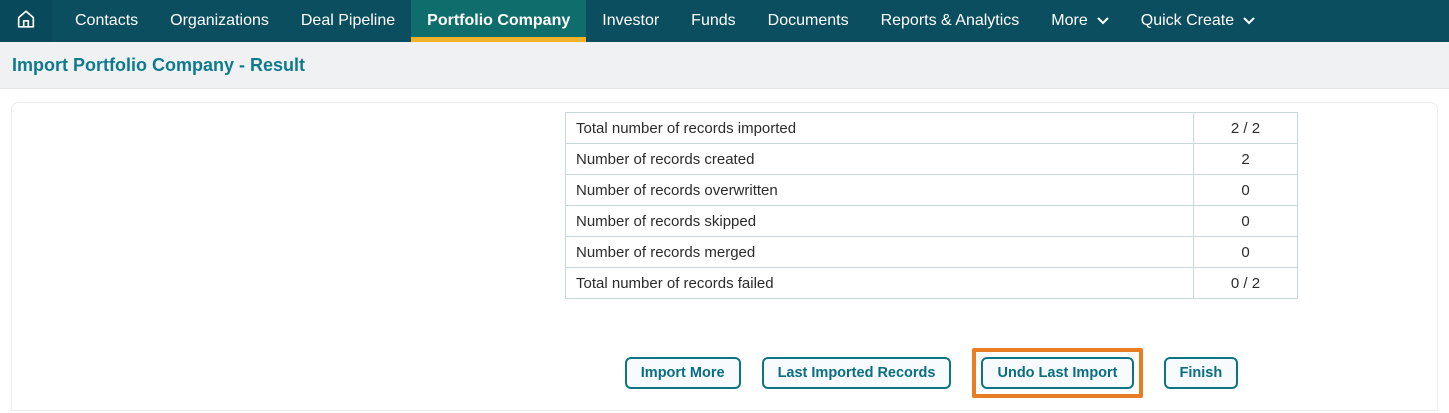  I want to click on row-value: 0 / 2, so click(1245, 283).